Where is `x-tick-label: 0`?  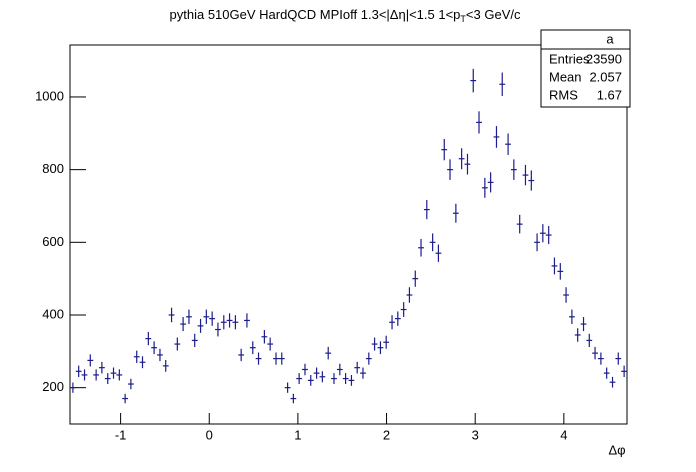 x-tick-label: 0 is located at coordinates (209, 434).